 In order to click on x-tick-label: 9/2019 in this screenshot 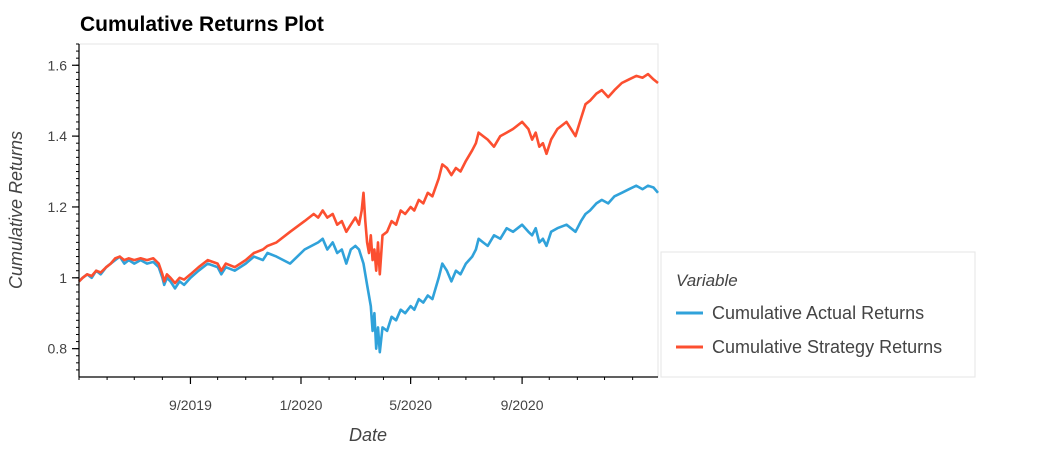, I will do `click(190, 405)`.